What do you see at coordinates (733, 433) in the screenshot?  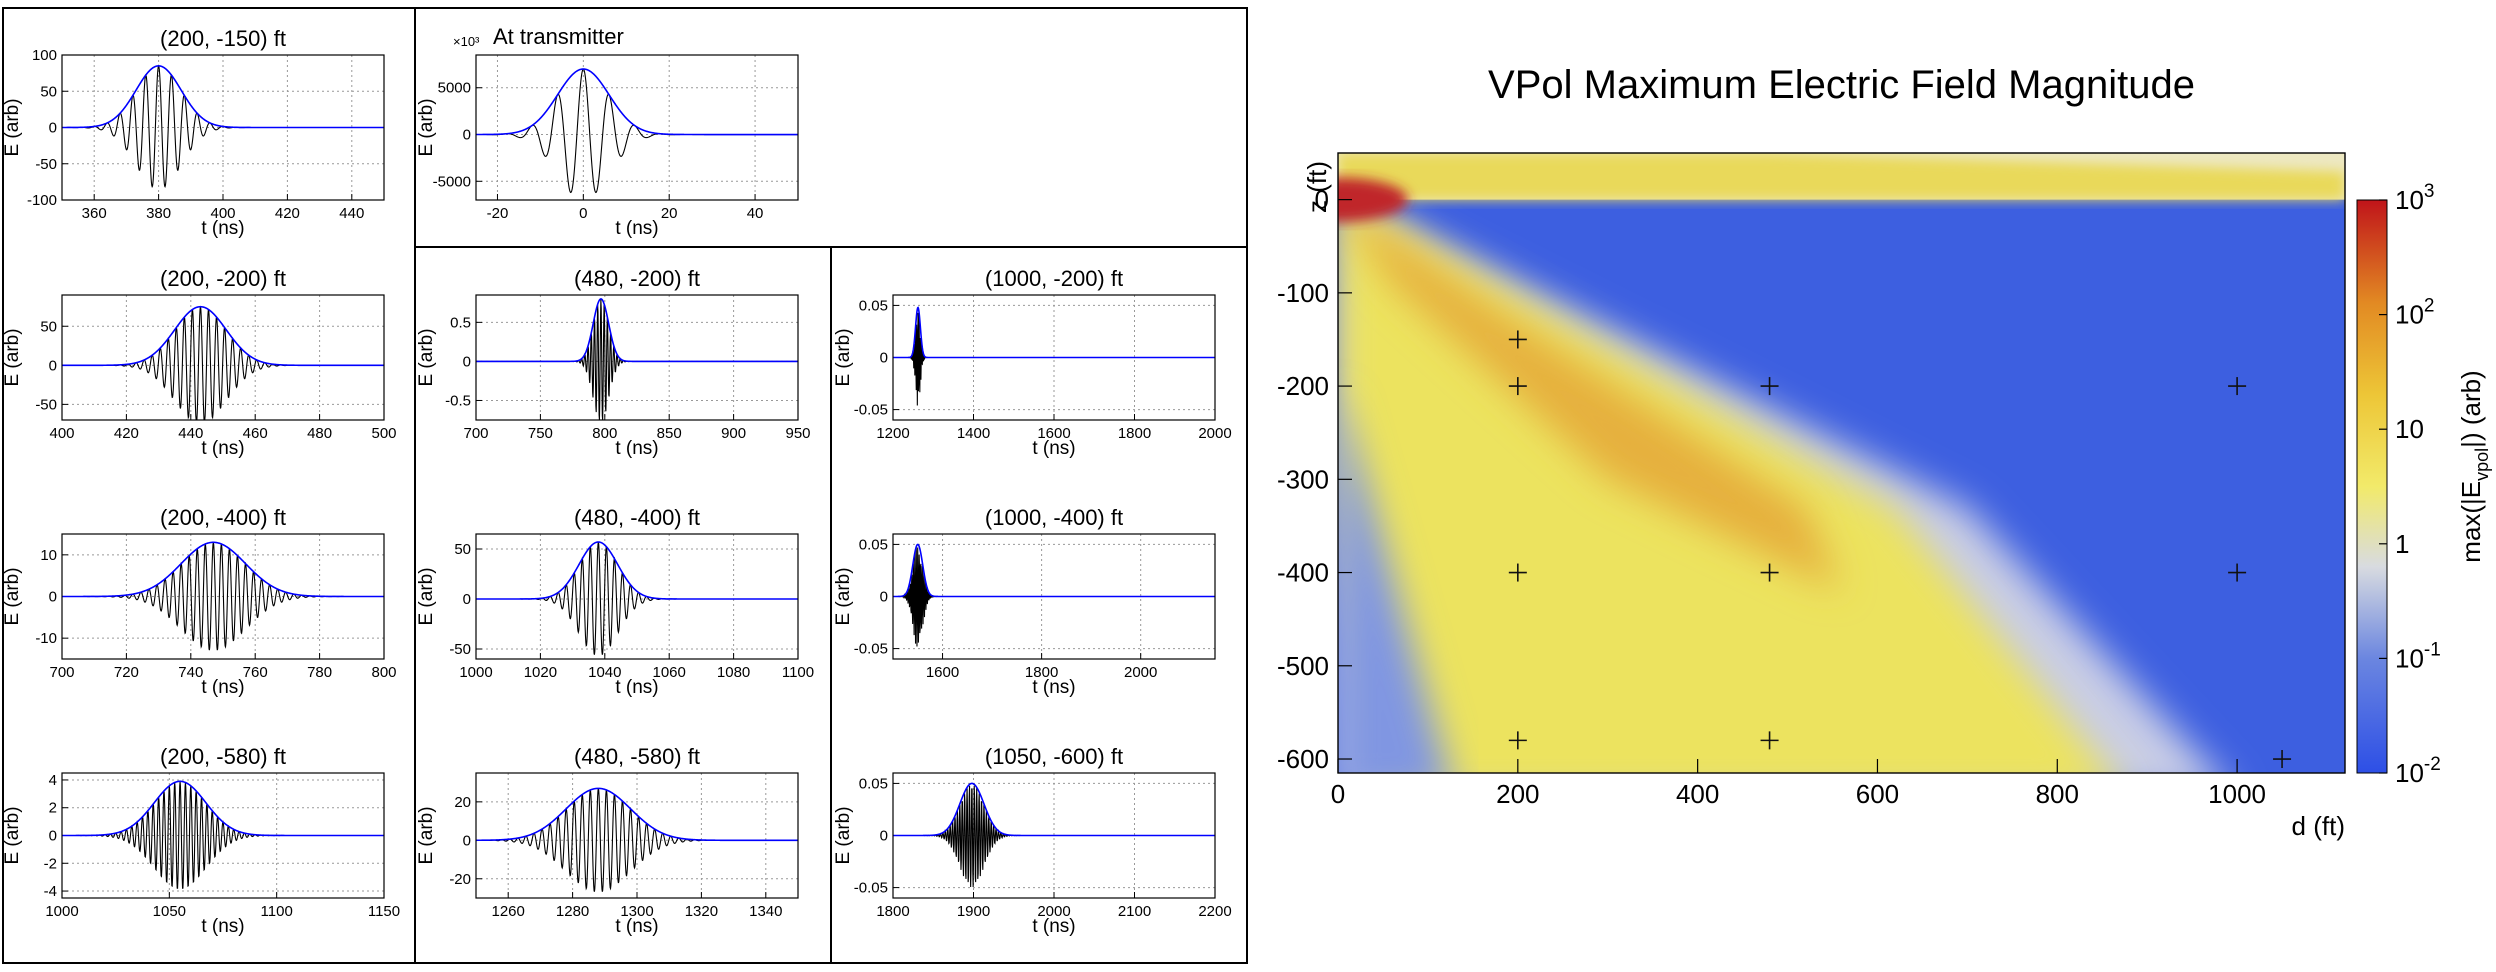 I see `x-tick-label: 900` at bounding box center [733, 433].